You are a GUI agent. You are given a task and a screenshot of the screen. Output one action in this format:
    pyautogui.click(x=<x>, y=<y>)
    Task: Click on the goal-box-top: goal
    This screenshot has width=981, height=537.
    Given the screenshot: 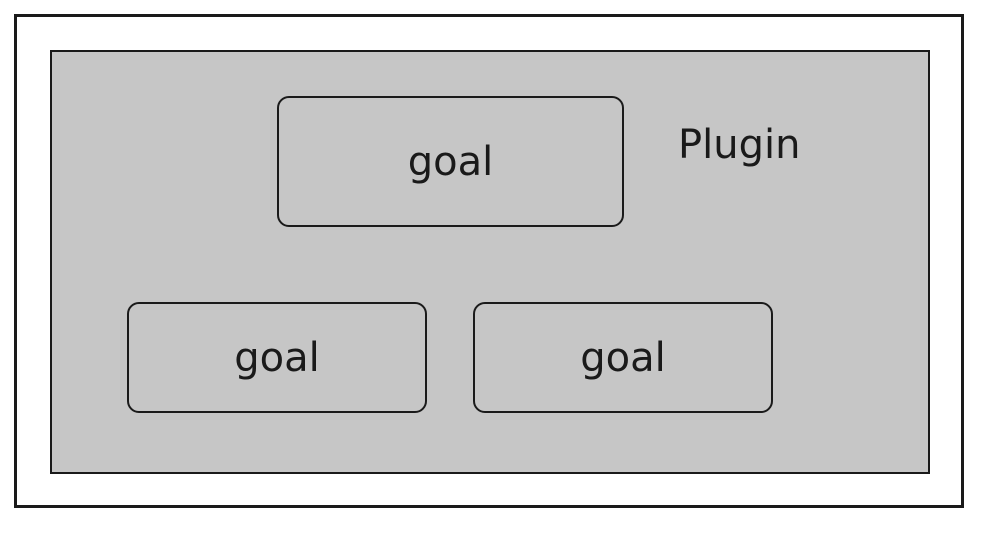 What is the action you would take?
    pyautogui.click(x=450, y=161)
    